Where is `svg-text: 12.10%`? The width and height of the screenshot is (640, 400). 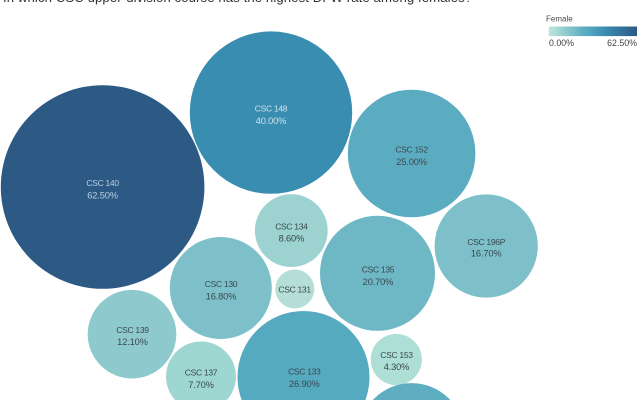
svg-text: 12.10% is located at coordinates (132, 342).